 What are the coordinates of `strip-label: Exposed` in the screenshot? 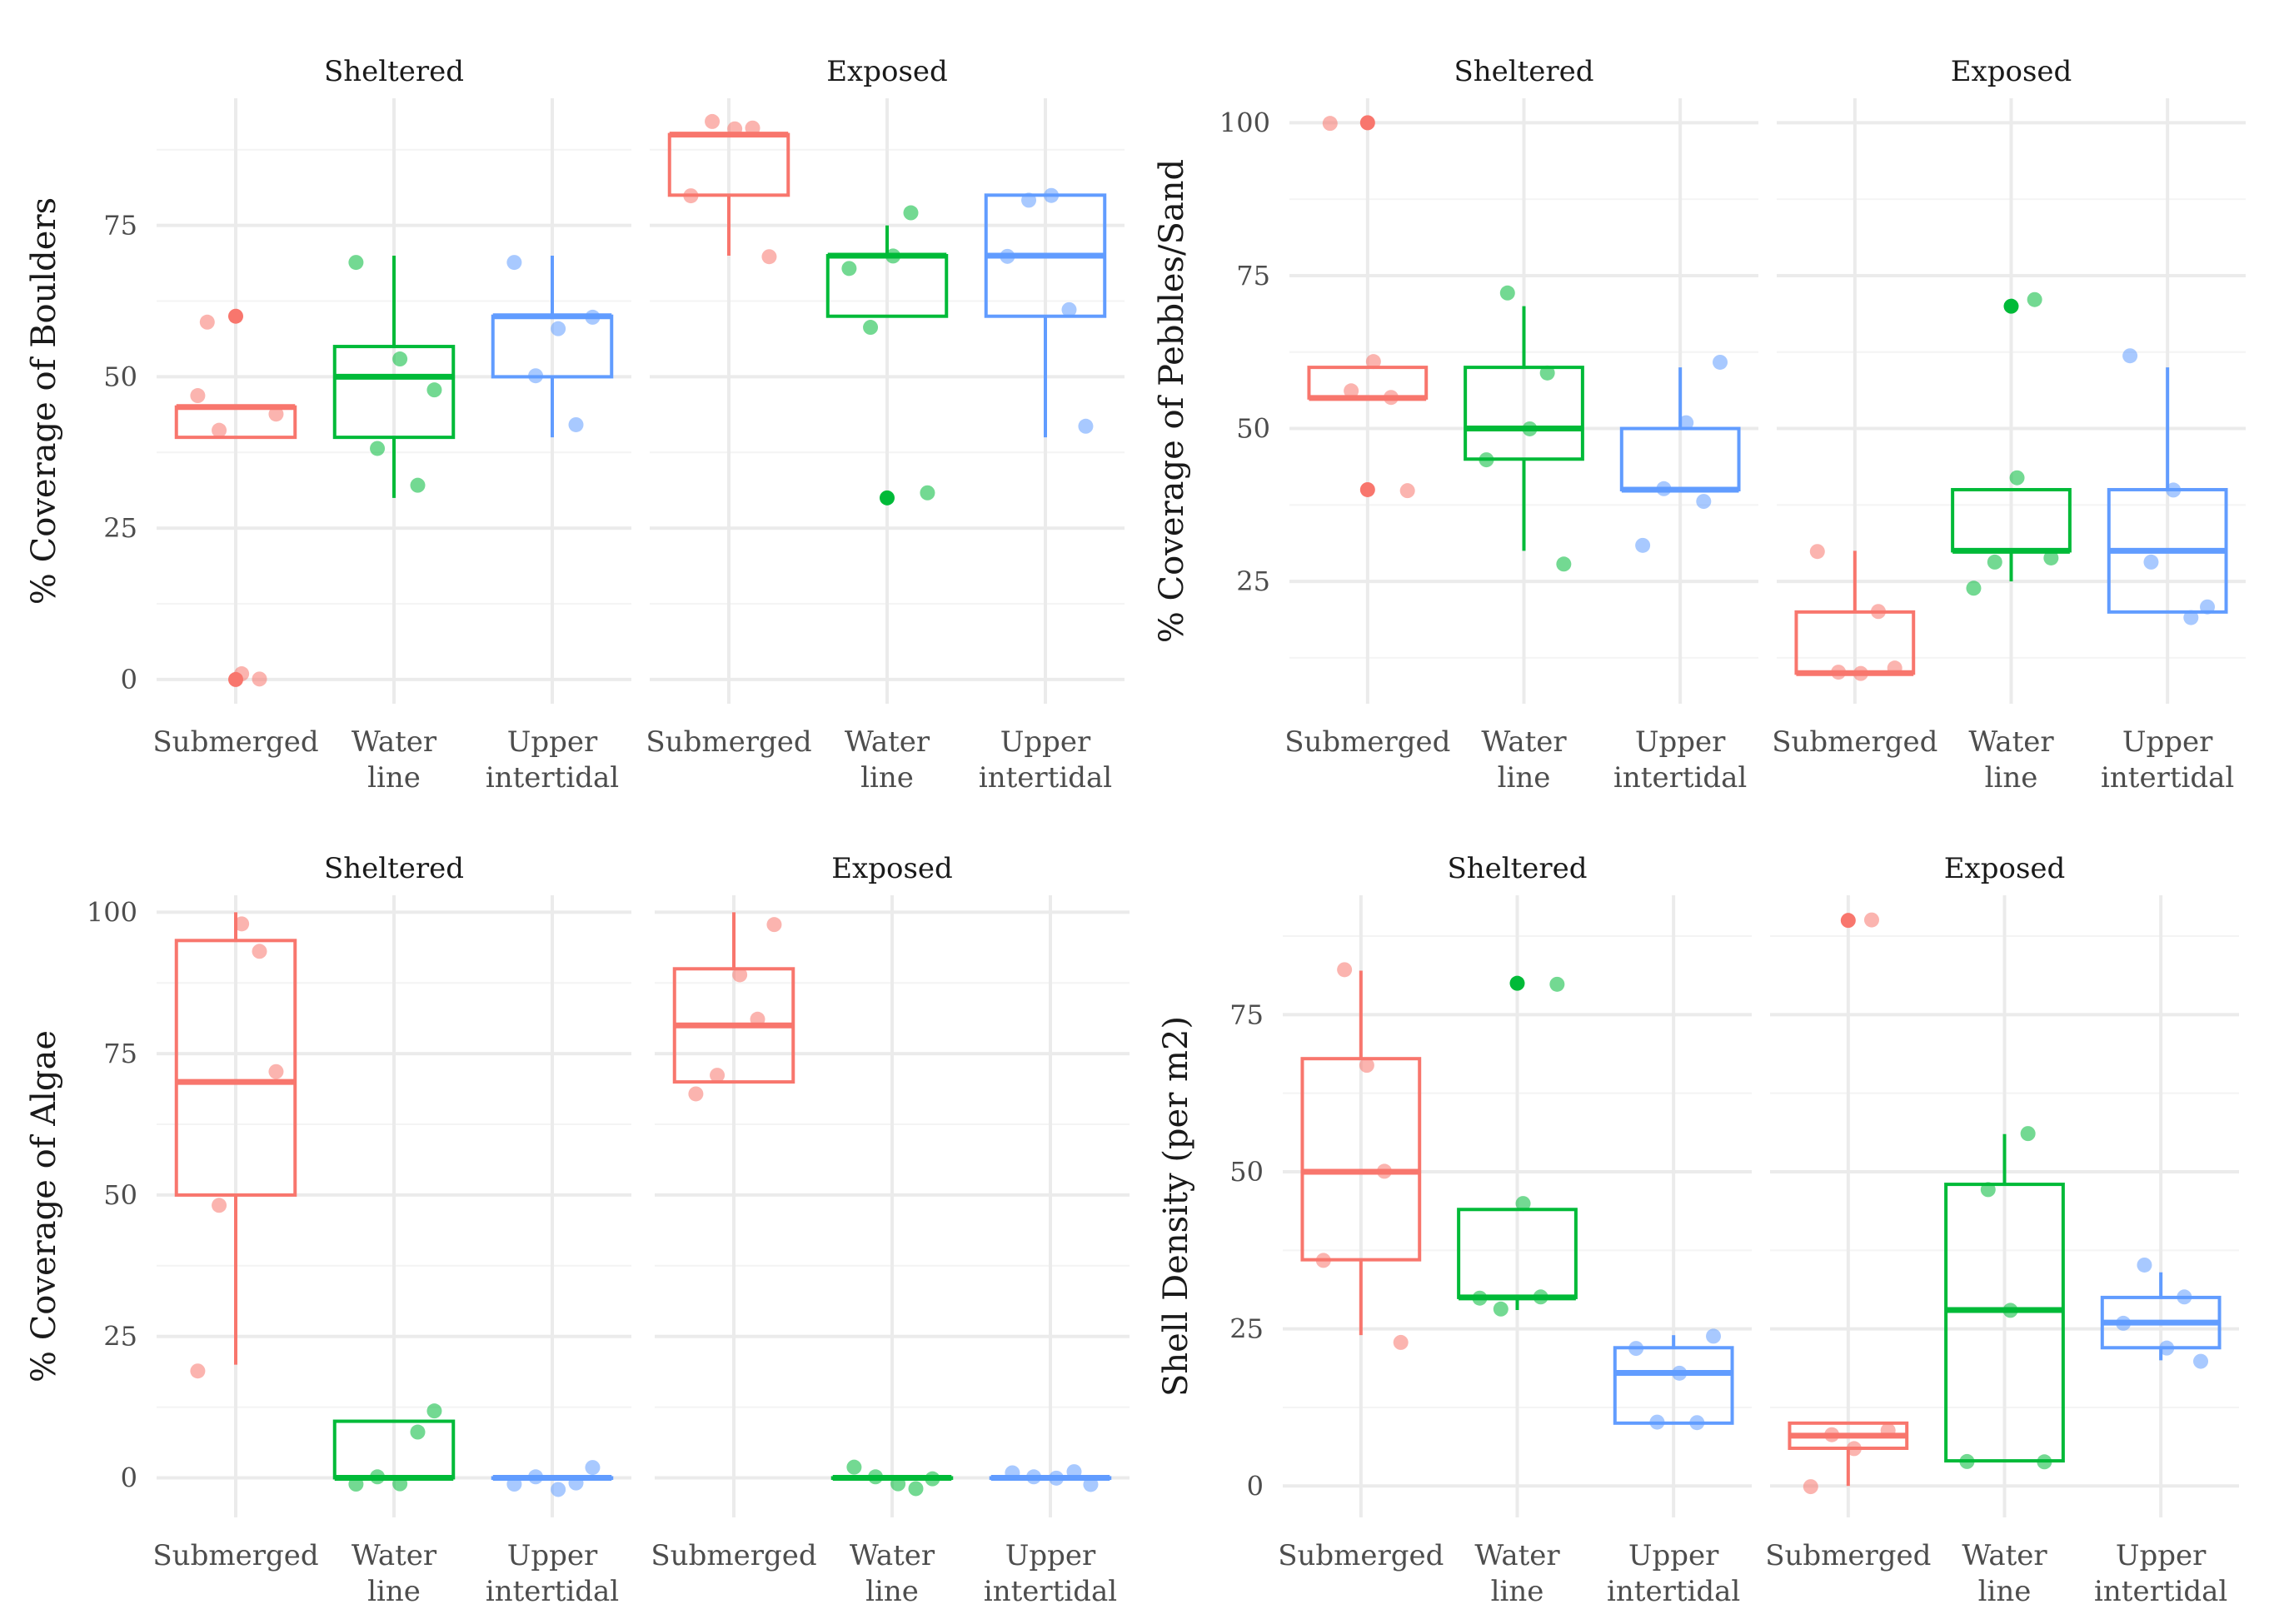 It's located at (2011, 71).